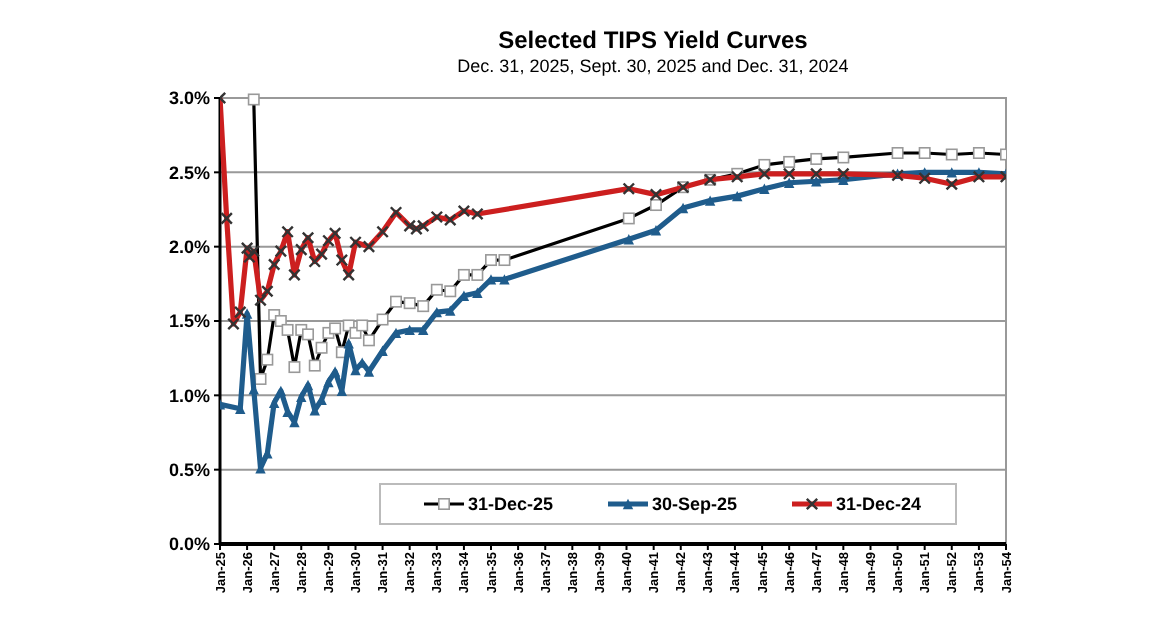  What do you see at coordinates (189, 98) in the screenshot?
I see `y-tick-label: 3.0%` at bounding box center [189, 98].